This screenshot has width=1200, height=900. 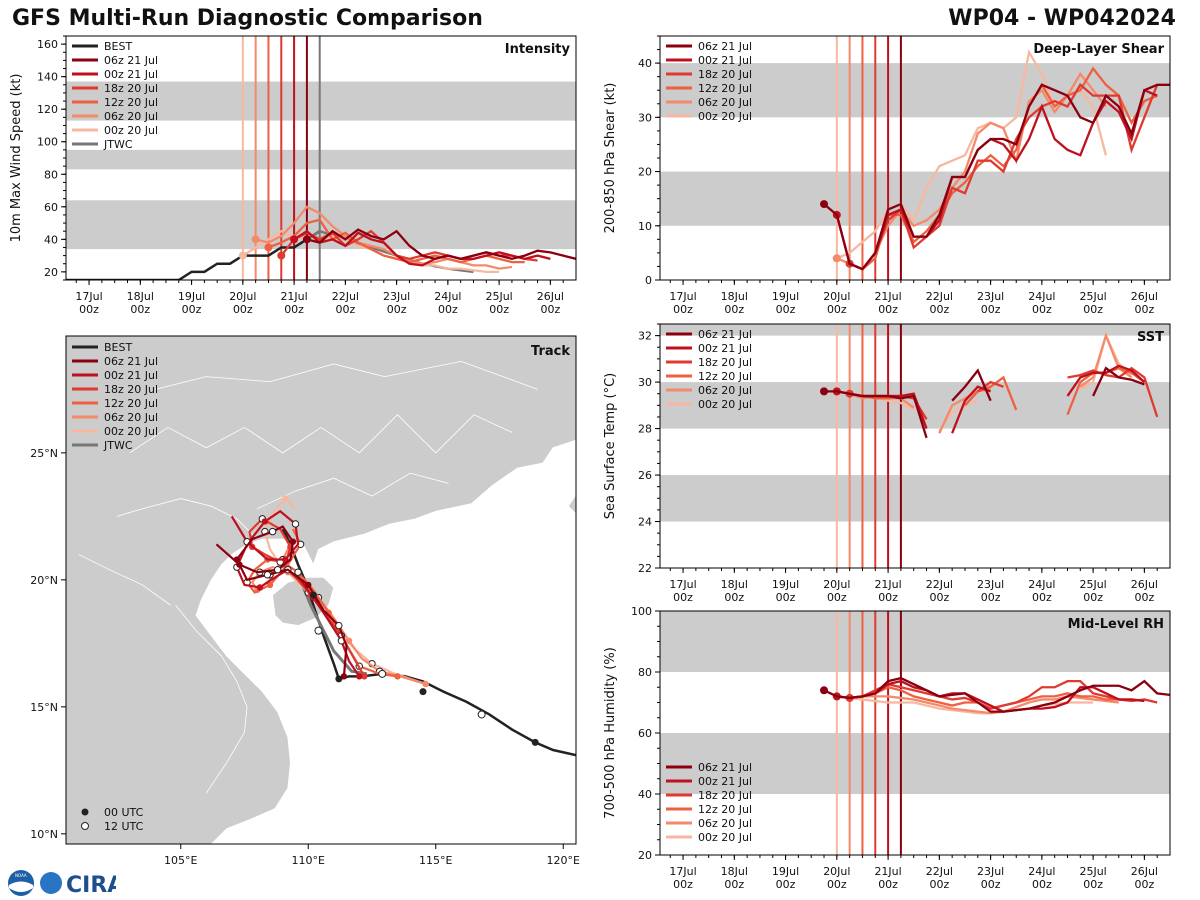 I want to click on y-axis-label: Sea Surface Temp (°C), so click(x=610, y=446).